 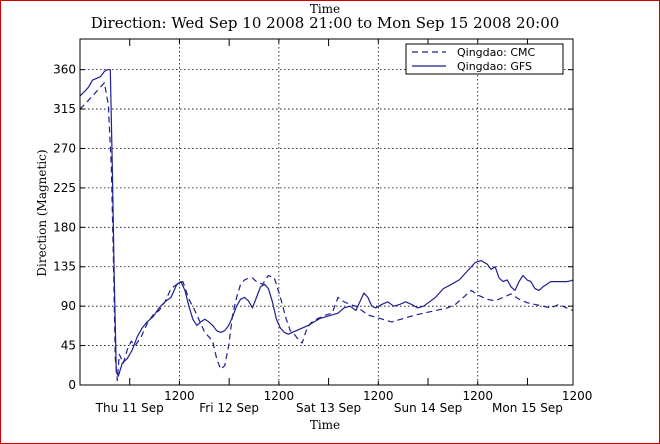 What do you see at coordinates (496, 52) in the screenshot?
I see `legend-cmc-label: Qingdao: CMC` at bounding box center [496, 52].